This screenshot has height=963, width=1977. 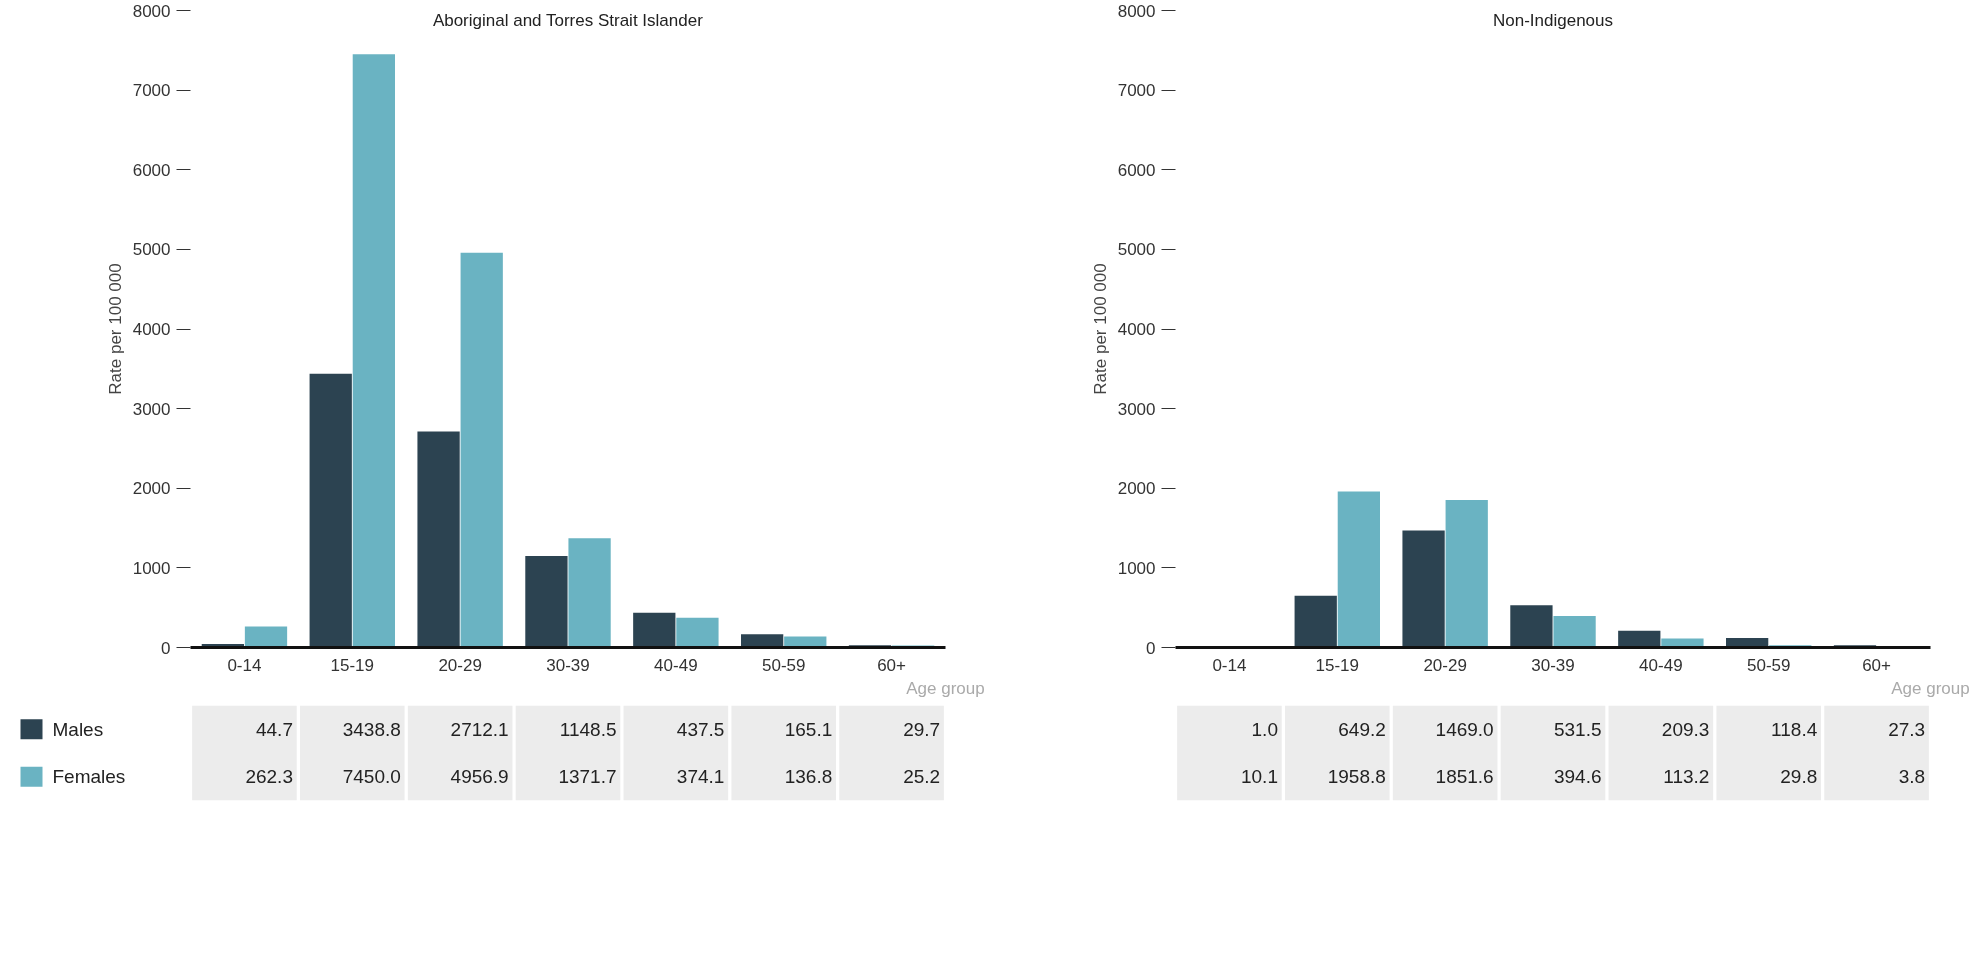 I want to click on data-label: 44.7, so click(x=274, y=729).